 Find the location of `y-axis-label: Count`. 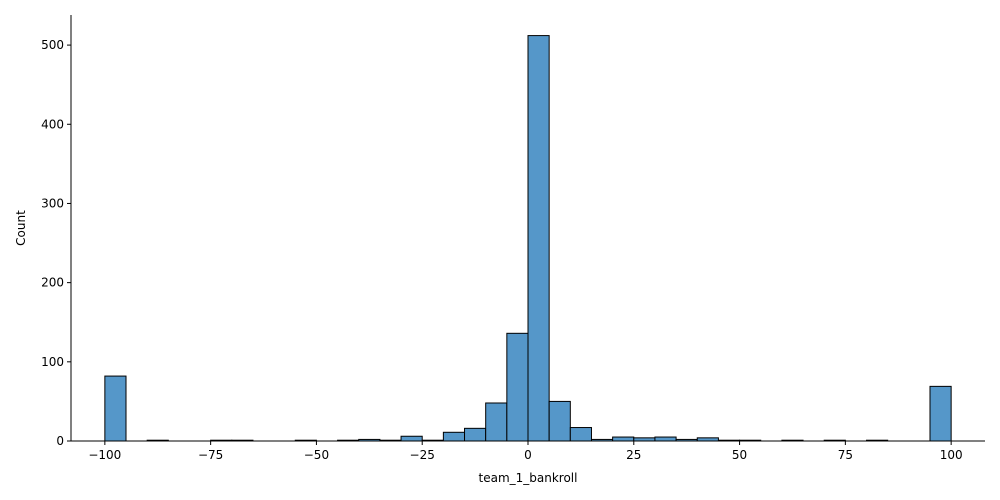

y-axis-label: Count is located at coordinates (21, 228).